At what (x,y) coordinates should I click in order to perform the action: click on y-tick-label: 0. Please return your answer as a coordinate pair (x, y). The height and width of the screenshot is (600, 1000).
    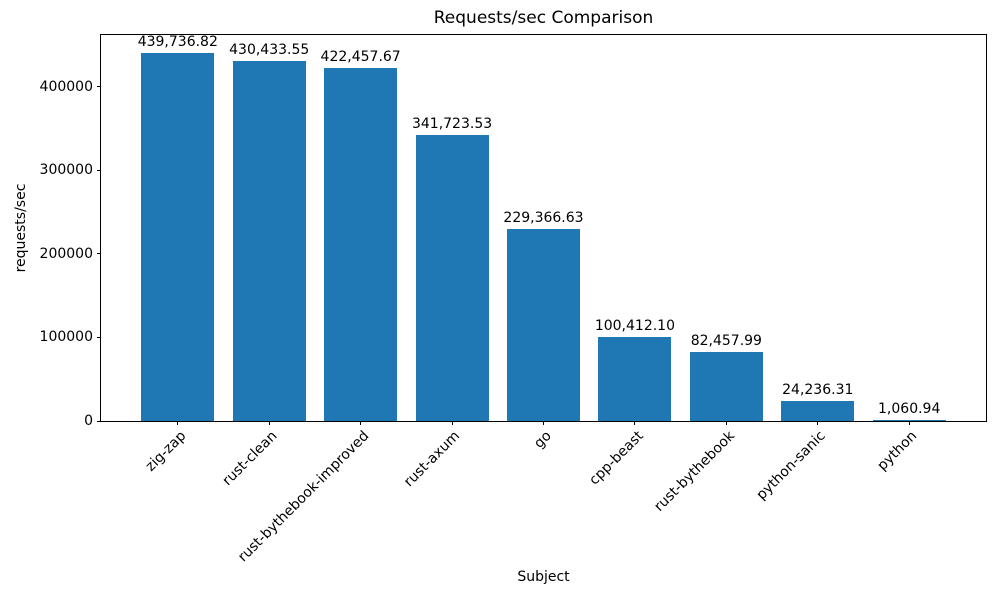
    Looking at the image, I should click on (88, 421).